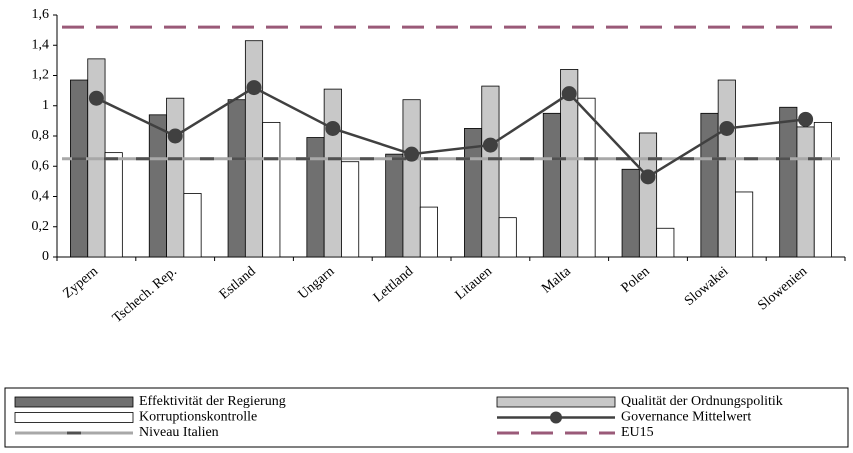  I want to click on legend-label: Effektivität der Regierung, so click(212, 401).